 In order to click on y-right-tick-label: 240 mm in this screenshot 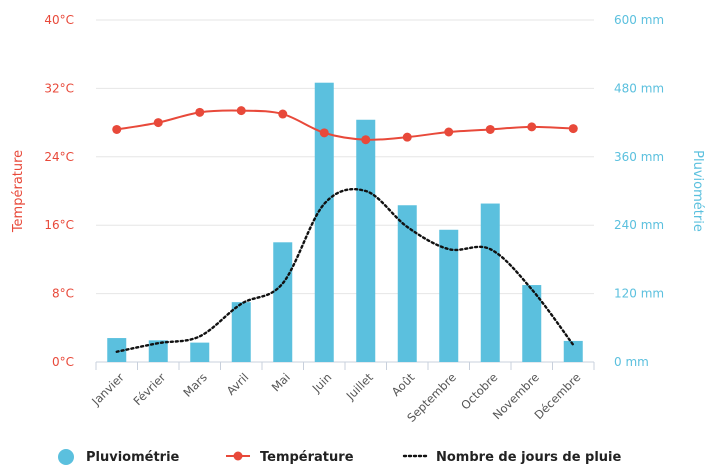, I will do `click(639, 225)`.